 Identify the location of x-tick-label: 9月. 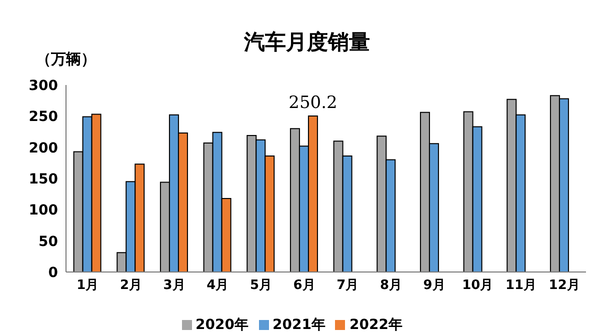
(434, 286).